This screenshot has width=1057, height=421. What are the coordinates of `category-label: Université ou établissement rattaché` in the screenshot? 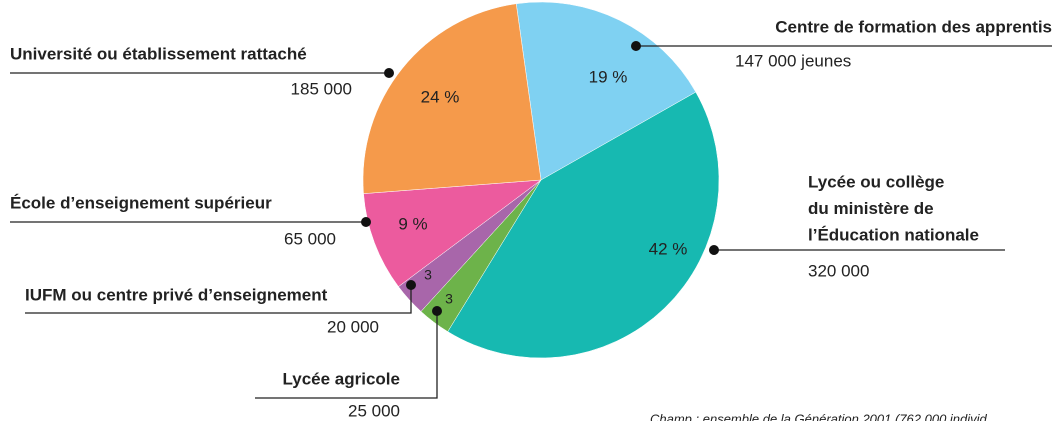 It's located at (158, 53).